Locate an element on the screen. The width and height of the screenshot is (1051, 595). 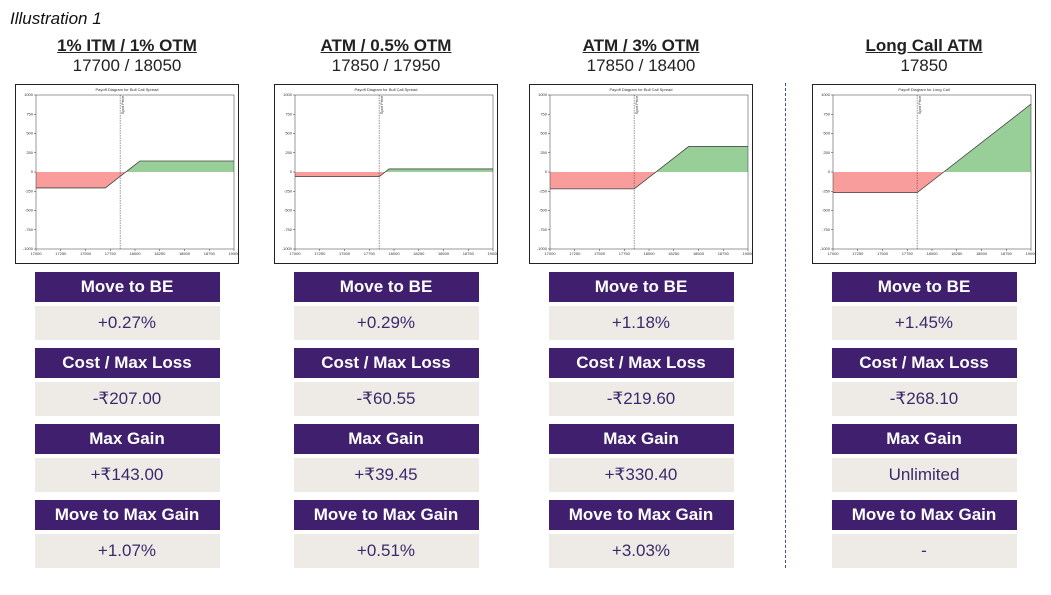
metric-value: +0.27% is located at coordinates (127, 323).